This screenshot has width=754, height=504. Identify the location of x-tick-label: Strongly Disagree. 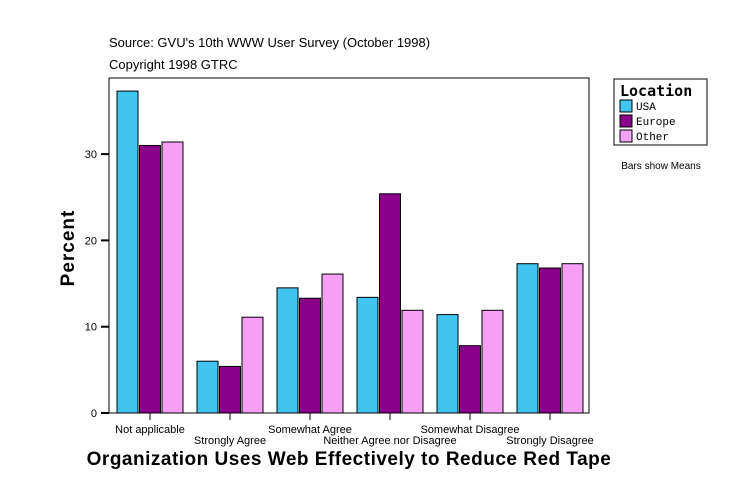
(549, 441).